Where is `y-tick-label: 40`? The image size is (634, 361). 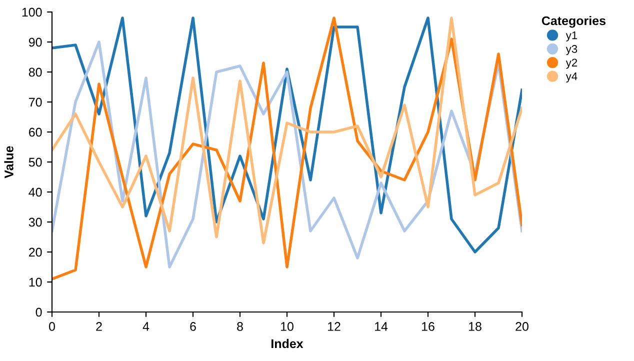
y-tick-label: 40 is located at coordinates (35, 192).